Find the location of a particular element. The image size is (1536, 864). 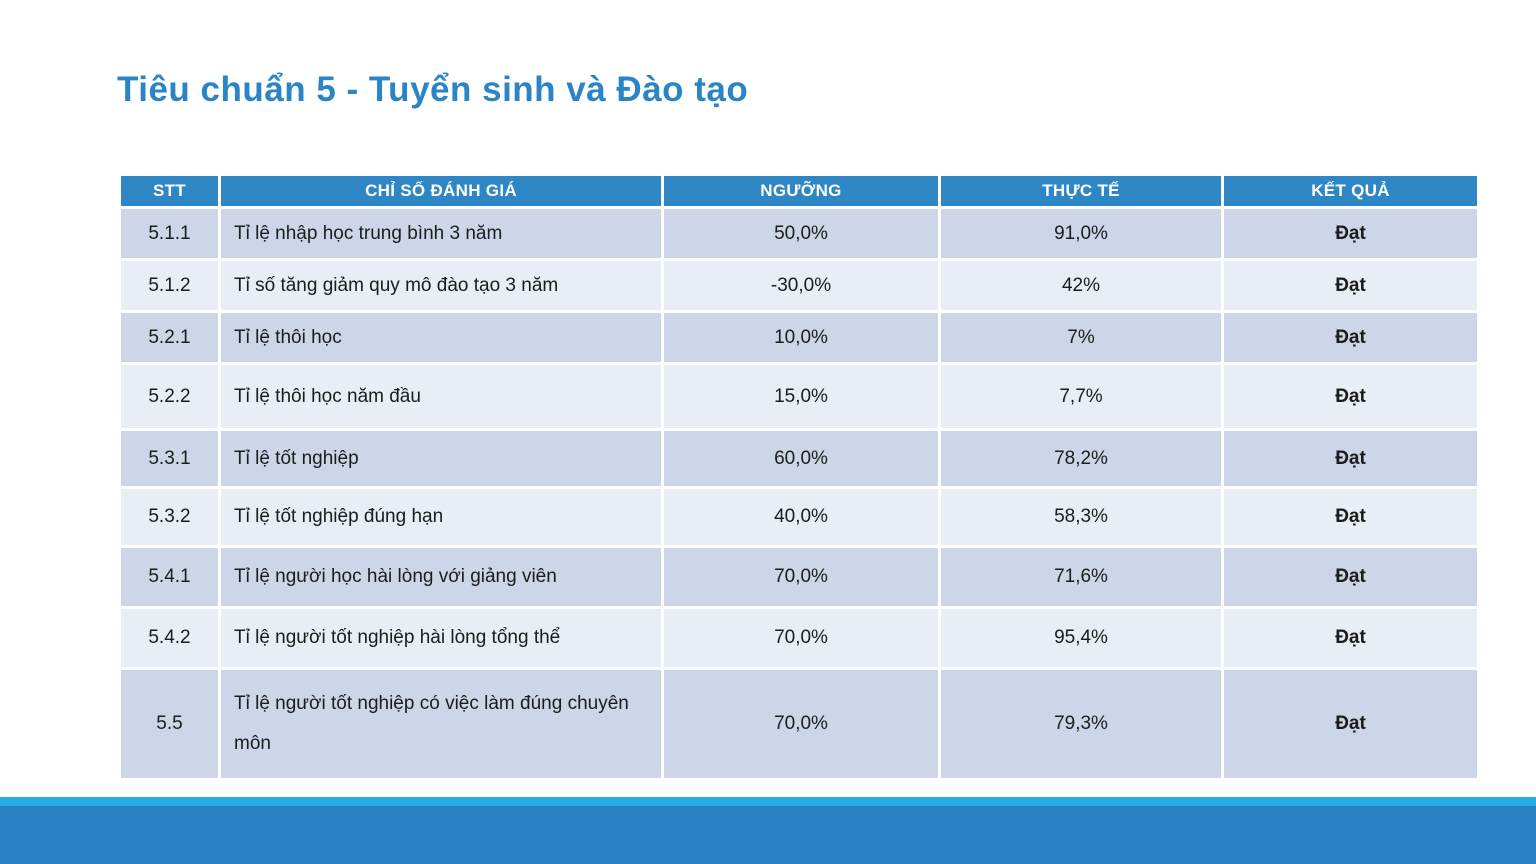

cell-actual: 71,6% is located at coordinates (1081, 577).